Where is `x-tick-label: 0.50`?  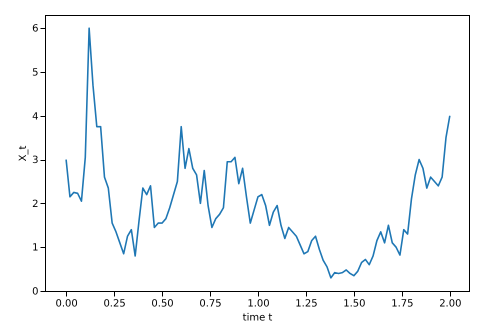 x-tick-label: 0.50 is located at coordinates (162, 304).